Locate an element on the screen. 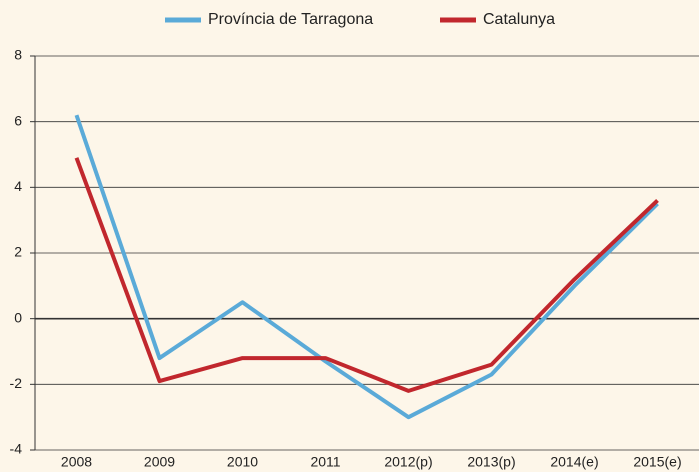 The width and height of the screenshot is (699, 472). y-tick-label: 0 is located at coordinates (18, 317).